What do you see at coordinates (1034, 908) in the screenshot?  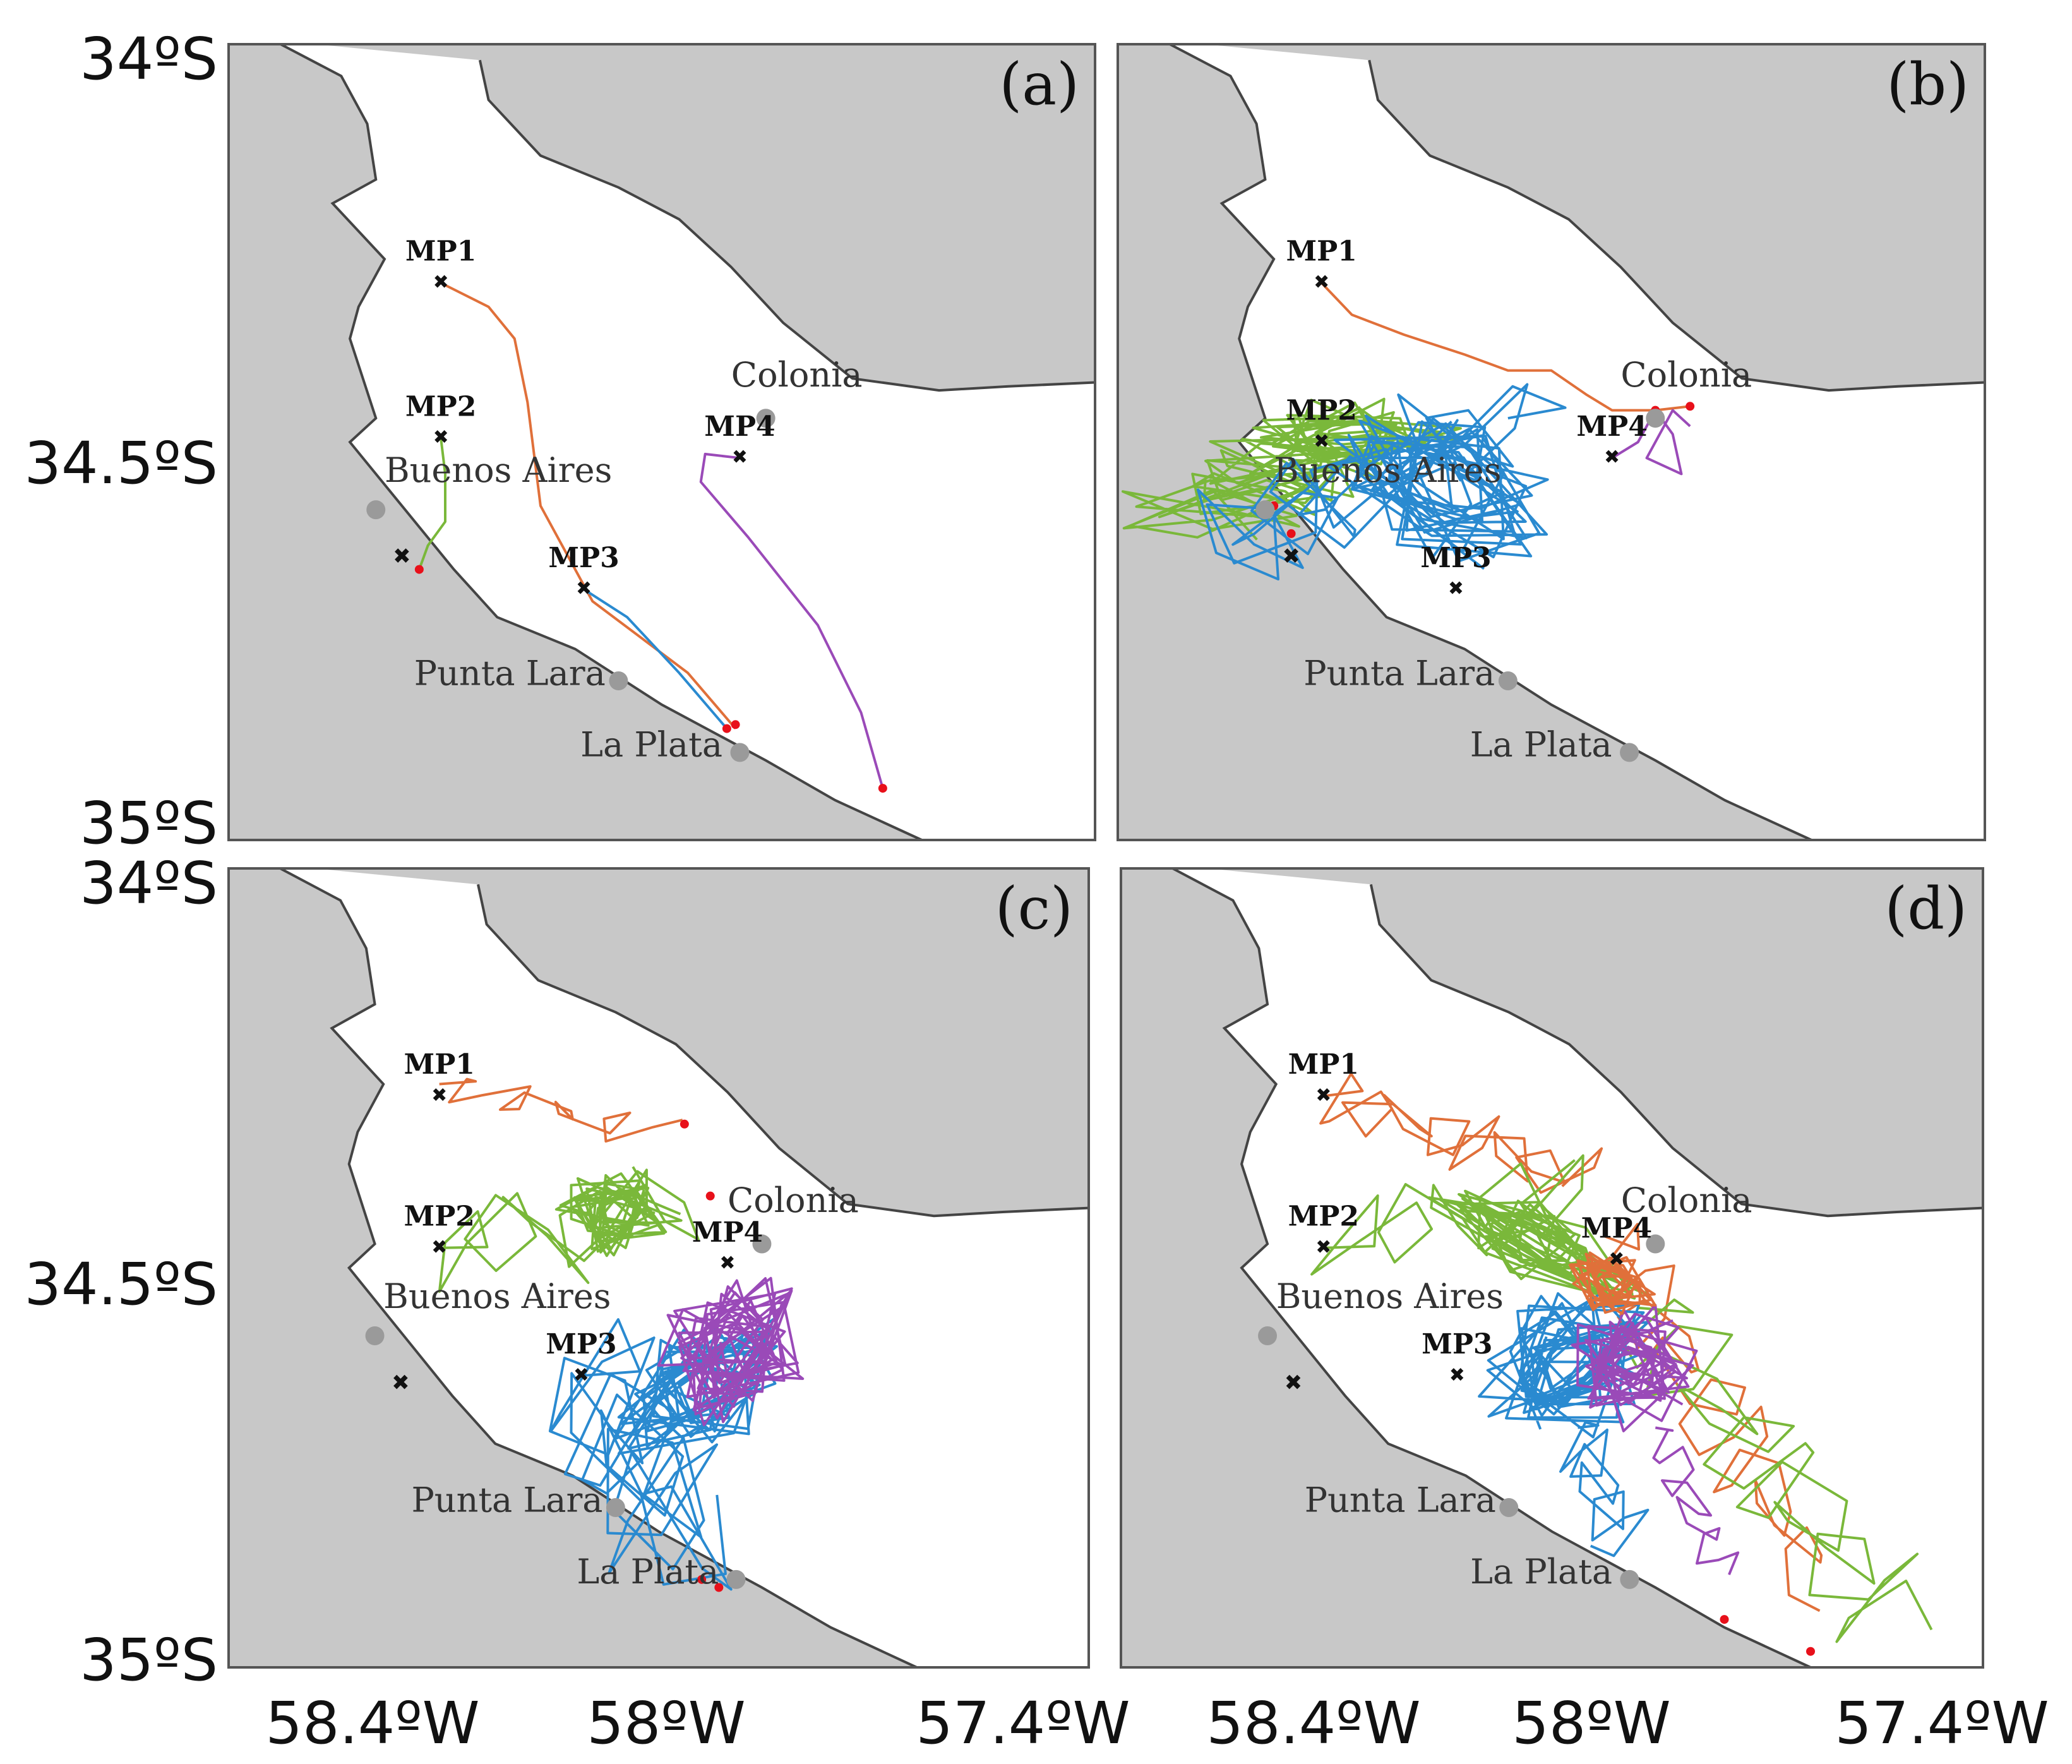 I see `panel-tag: (c)` at bounding box center [1034, 908].